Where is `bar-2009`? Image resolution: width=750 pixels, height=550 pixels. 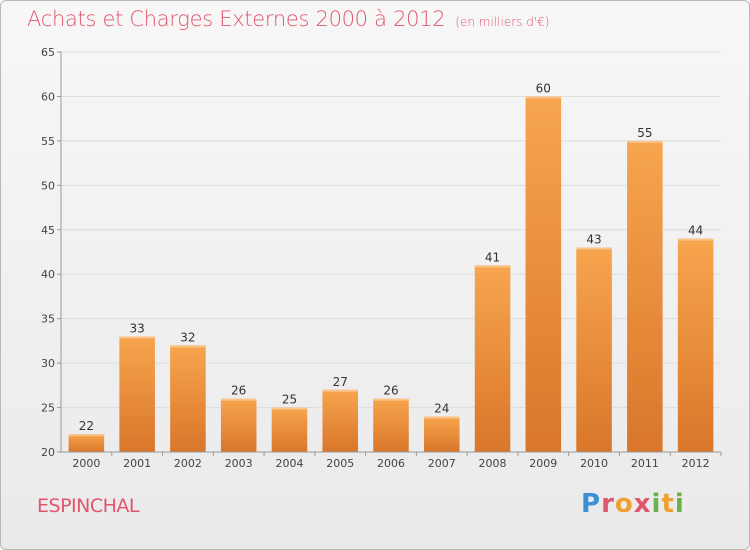
bar-2009 is located at coordinates (543, 274).